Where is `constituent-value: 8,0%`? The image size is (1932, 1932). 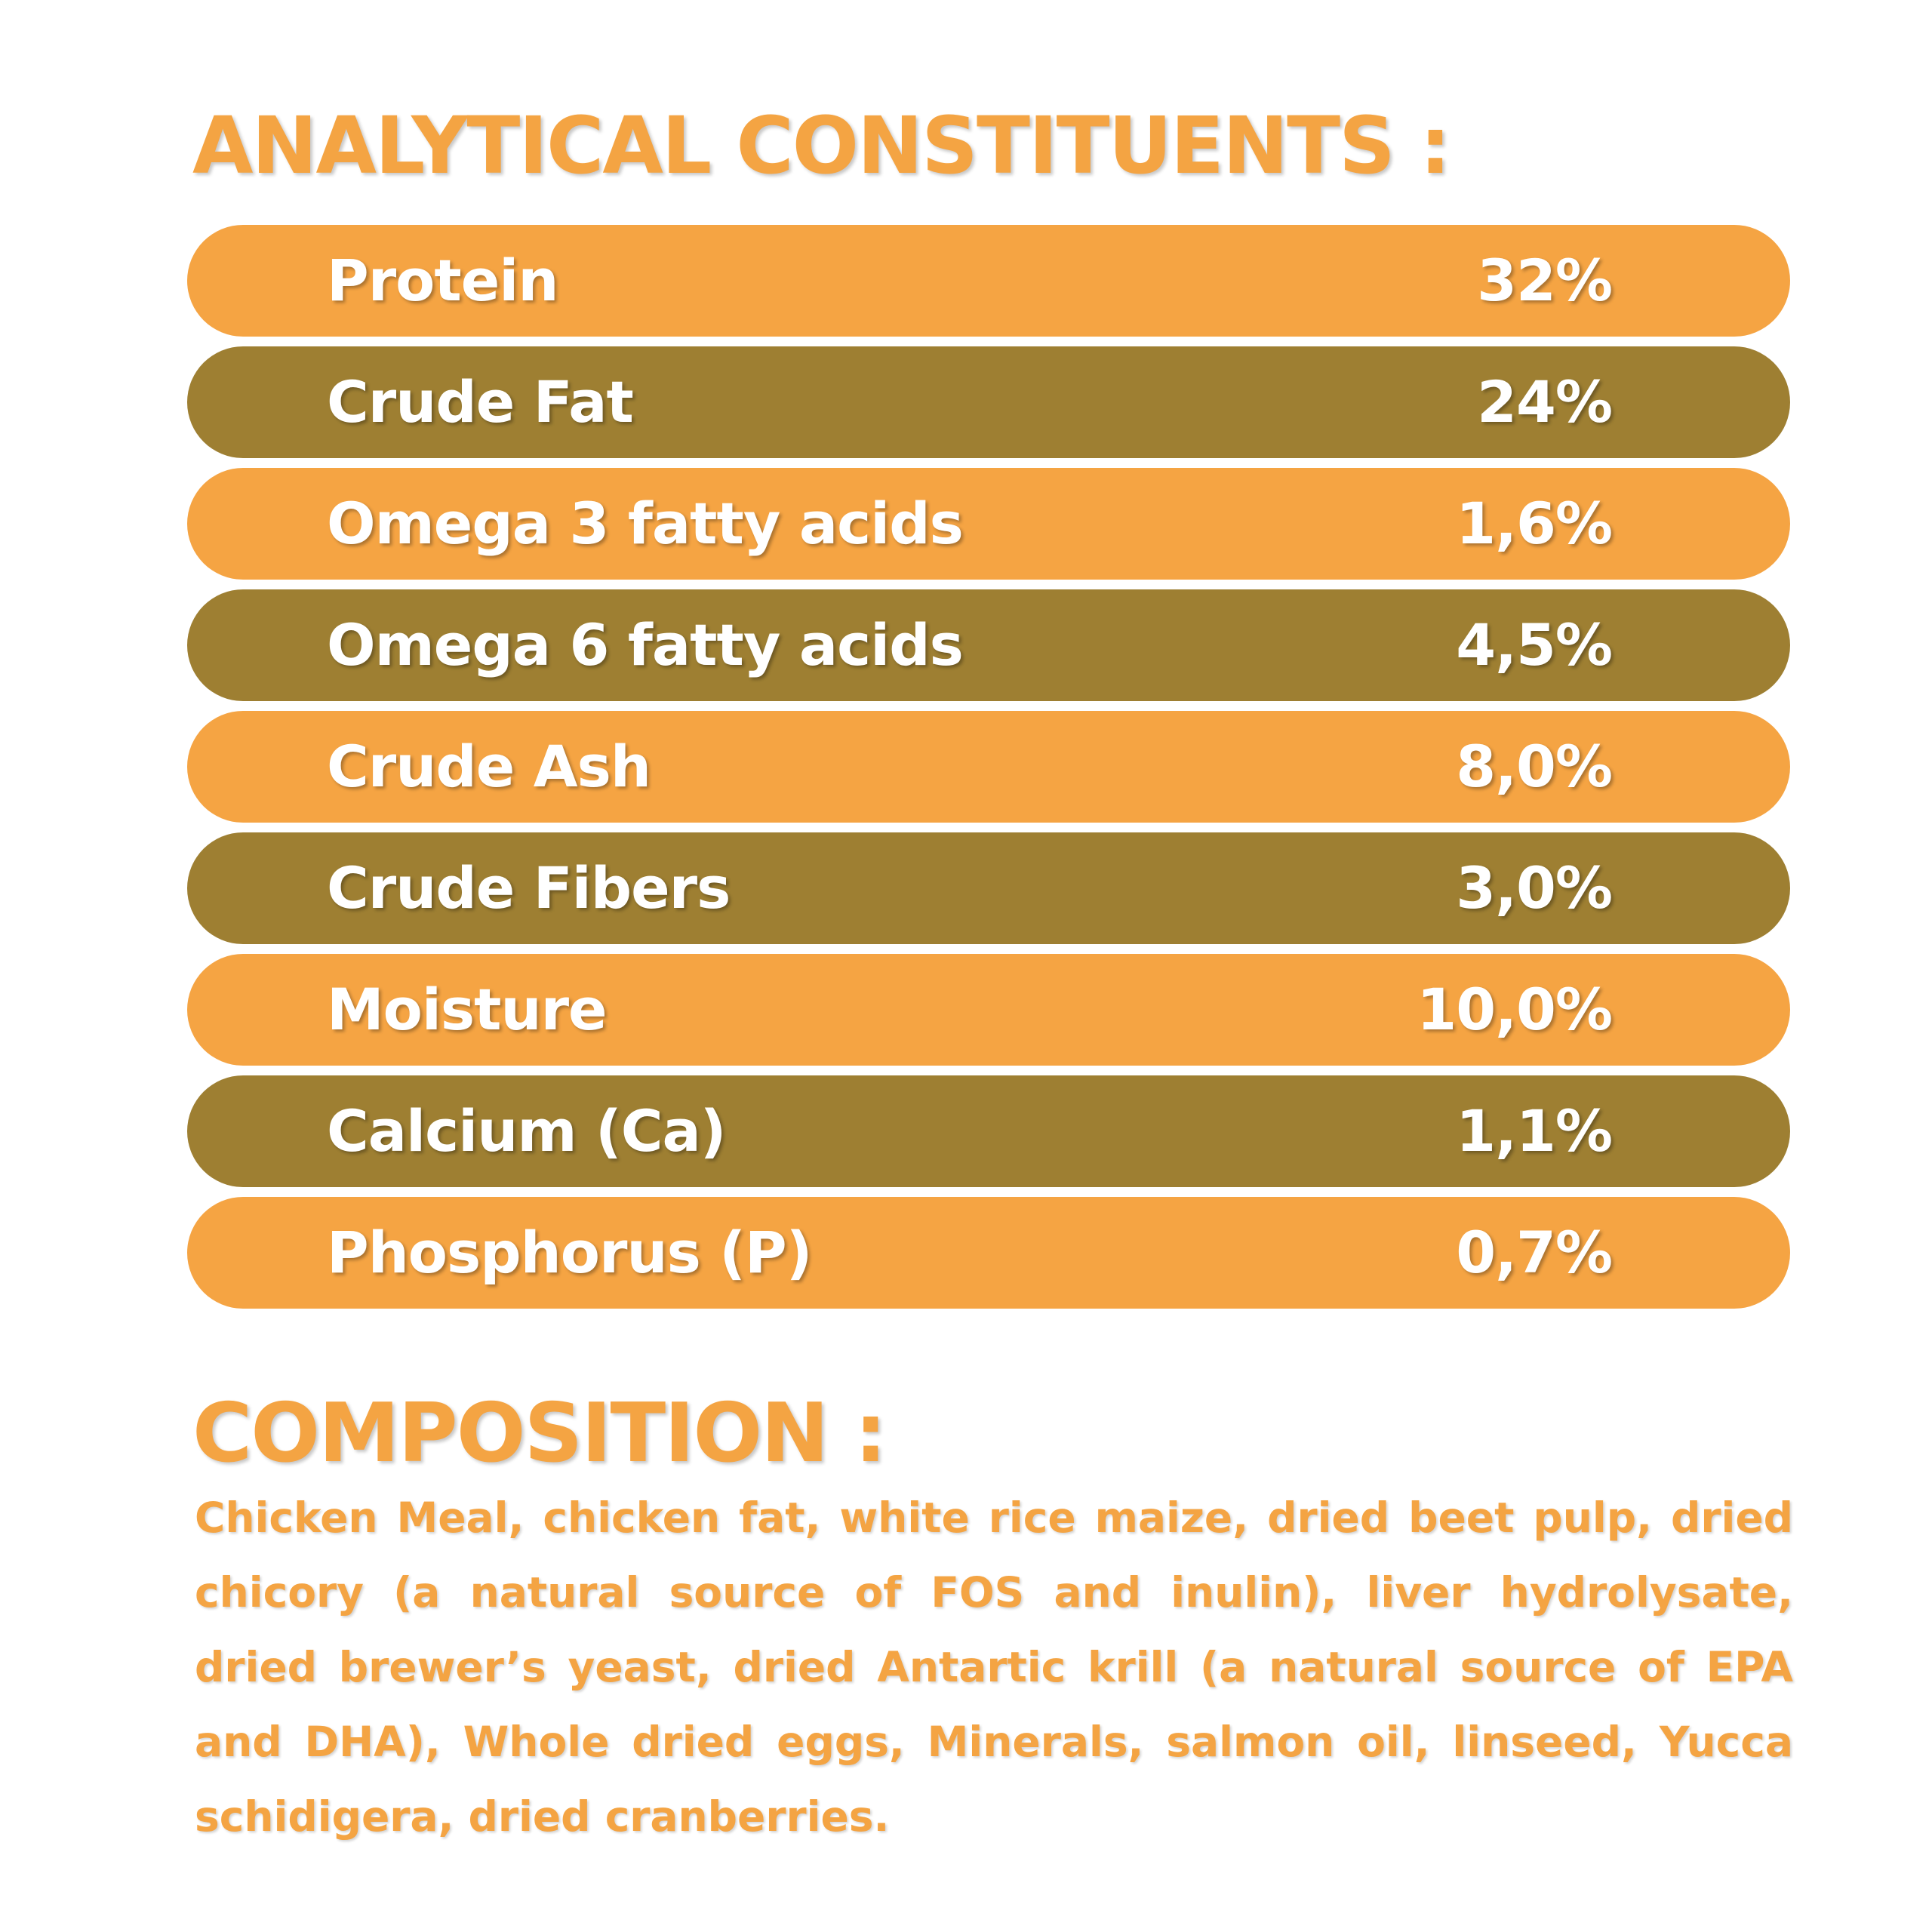
constituent-value: 8,0% is located at coordinates (1534, 766).